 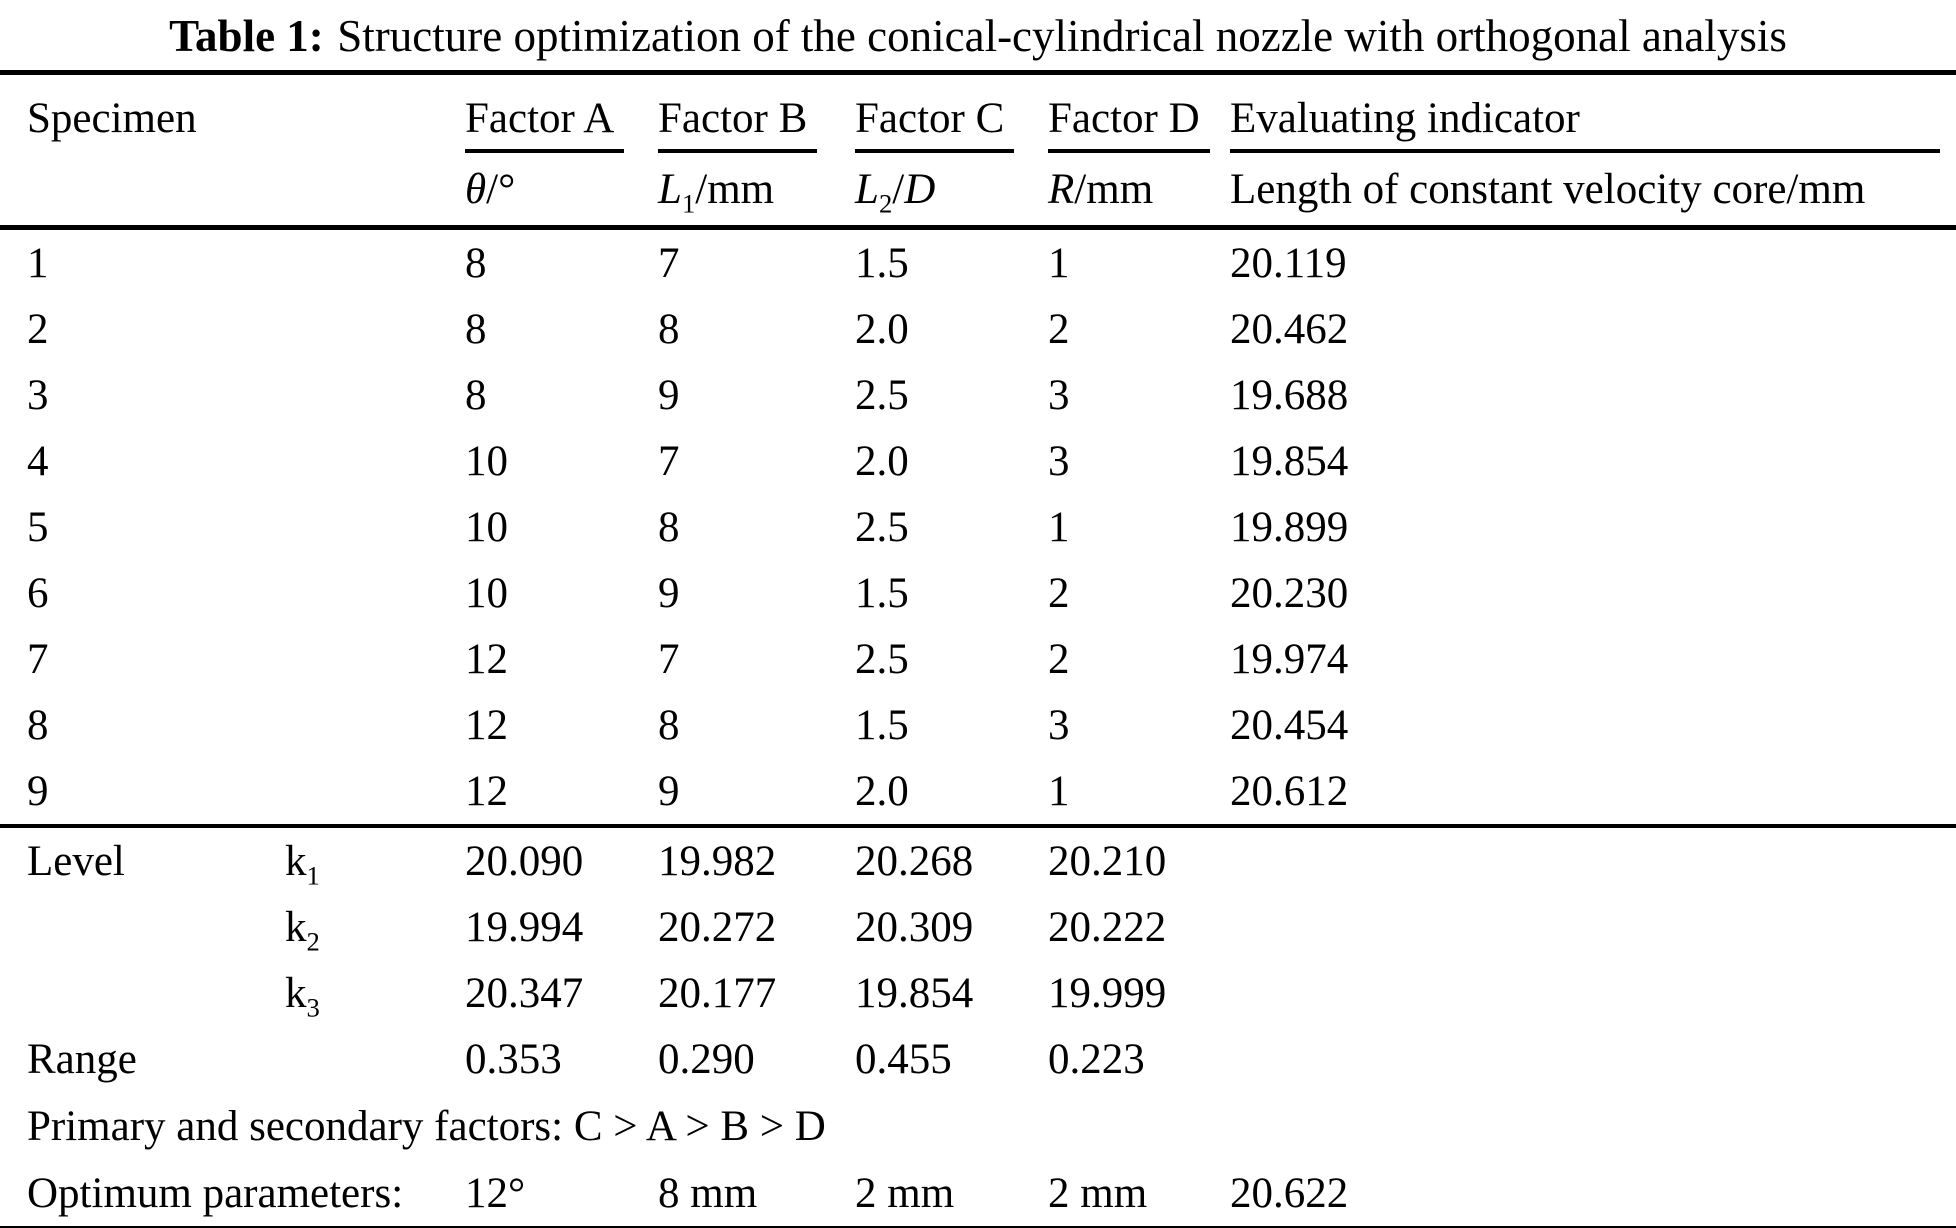 I want to click on indicator-value: 20.119, so click(x=1288, y=263).